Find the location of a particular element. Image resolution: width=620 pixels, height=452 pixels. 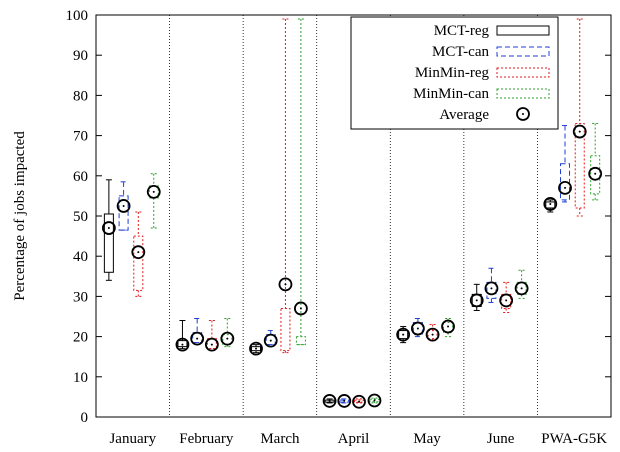

y-tick-label: 70 is located at coordinates (80, 137).